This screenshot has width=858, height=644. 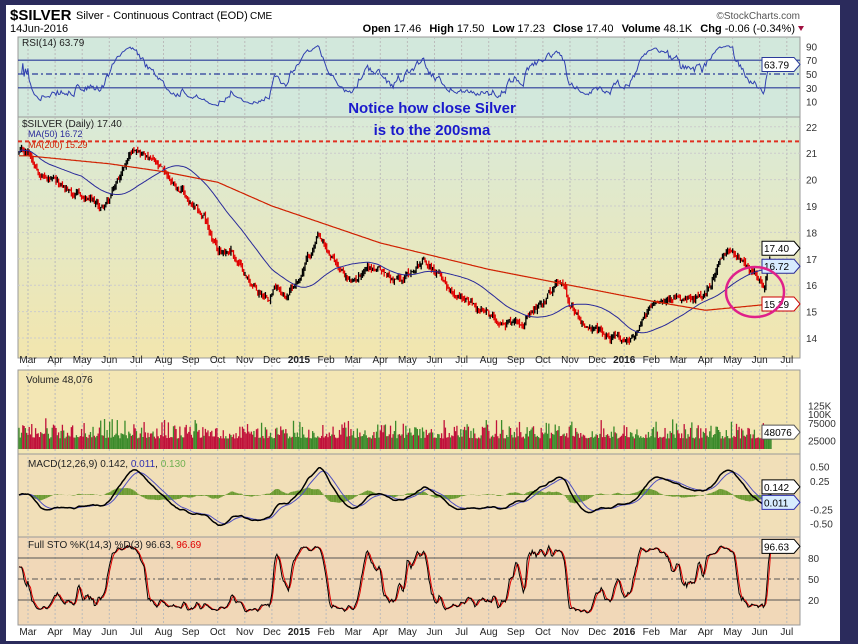 I want to click on sto-label: Full STO %K(14,3) %D(3) 96.63, 96.69, so click(x=115, y=545).